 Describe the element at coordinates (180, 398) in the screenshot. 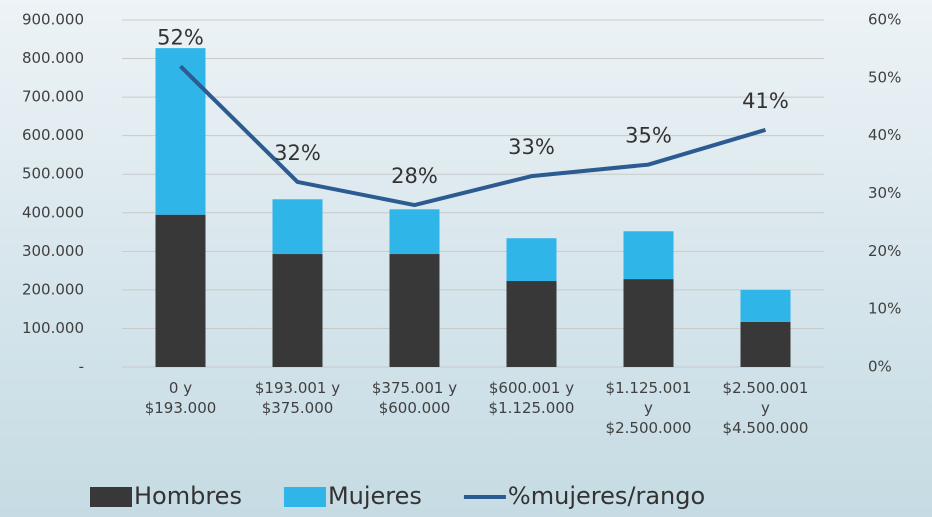

I see `x-tick-label: 0 y $193.000` at that location.